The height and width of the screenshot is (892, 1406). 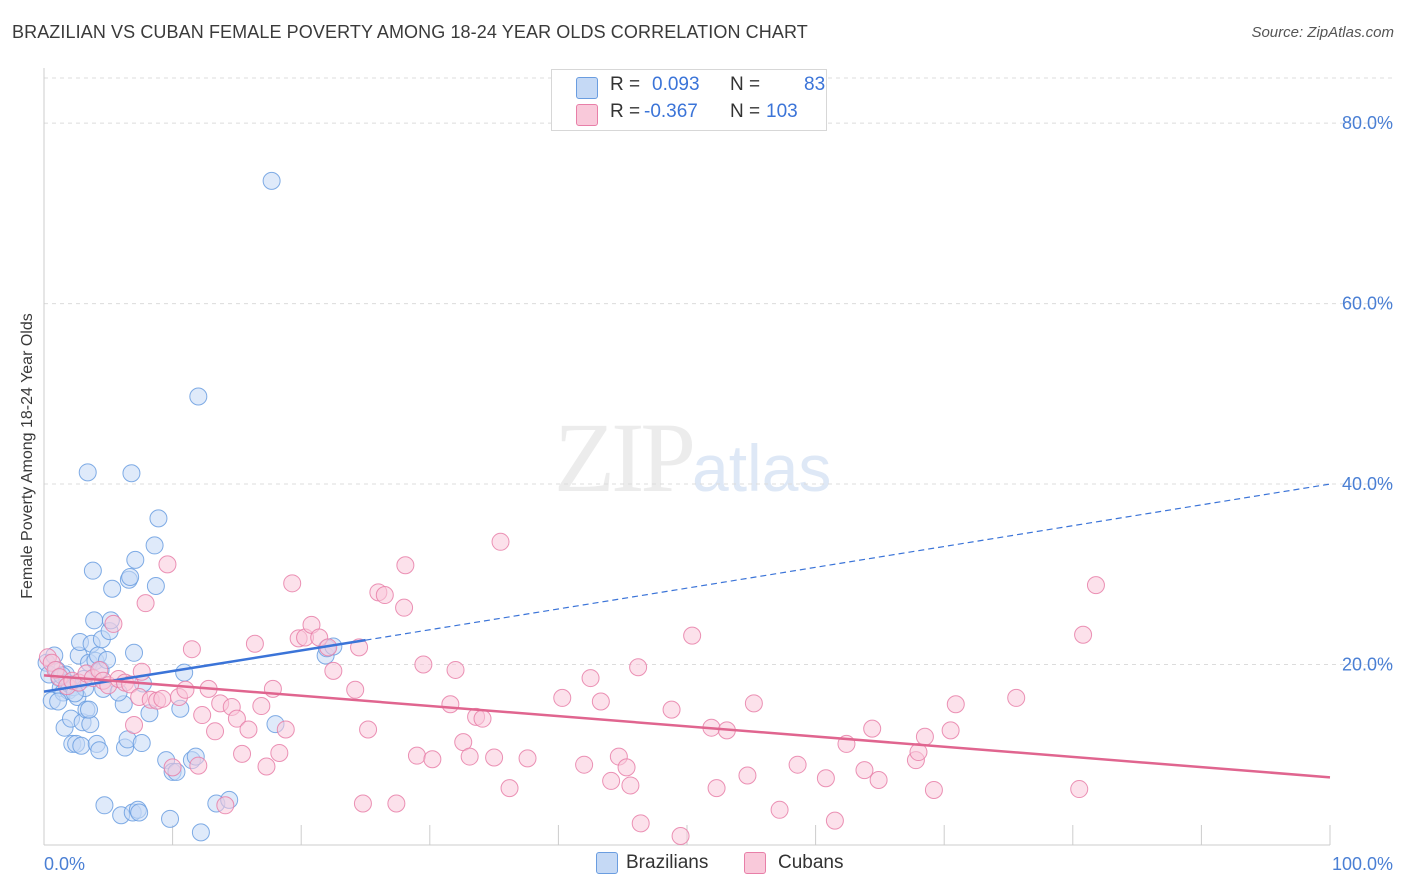 What do you see at coordinates (667, 862) in the screenshot?
I see `brazilians-legend-label: Brazilians` at bounding box center [667, 862].